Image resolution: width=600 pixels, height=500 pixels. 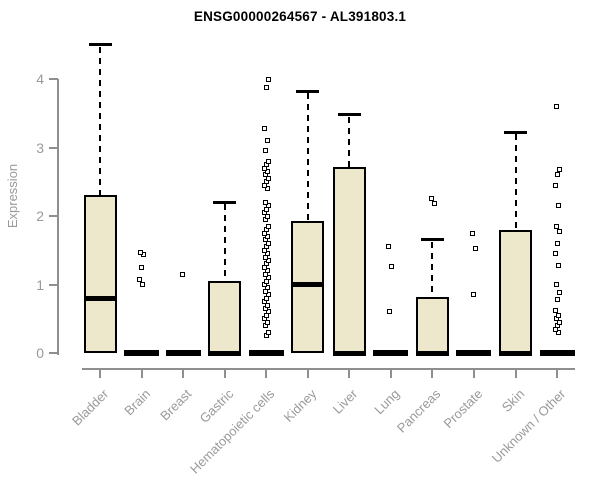 I want to click on y-axis-line, so click(x=58, y=217).